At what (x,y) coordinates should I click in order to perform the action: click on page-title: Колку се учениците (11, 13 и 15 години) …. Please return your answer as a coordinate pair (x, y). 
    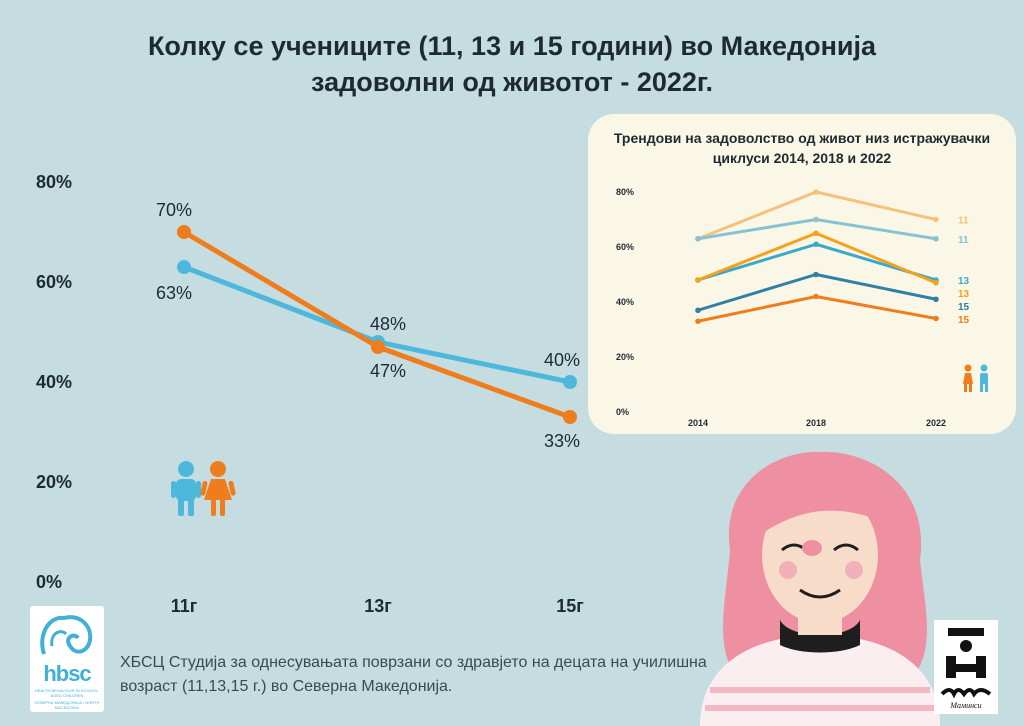
    Looking at the image, I should click on (512, 64).